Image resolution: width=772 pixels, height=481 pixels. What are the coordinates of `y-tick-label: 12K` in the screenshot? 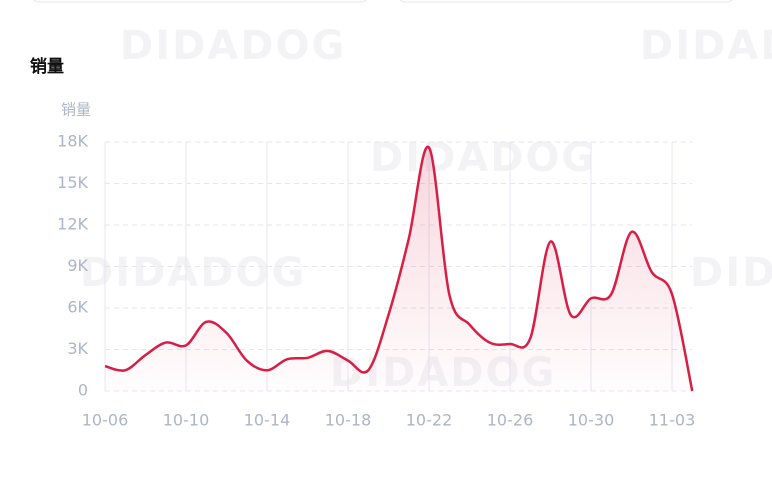 It's located at (72, 224).